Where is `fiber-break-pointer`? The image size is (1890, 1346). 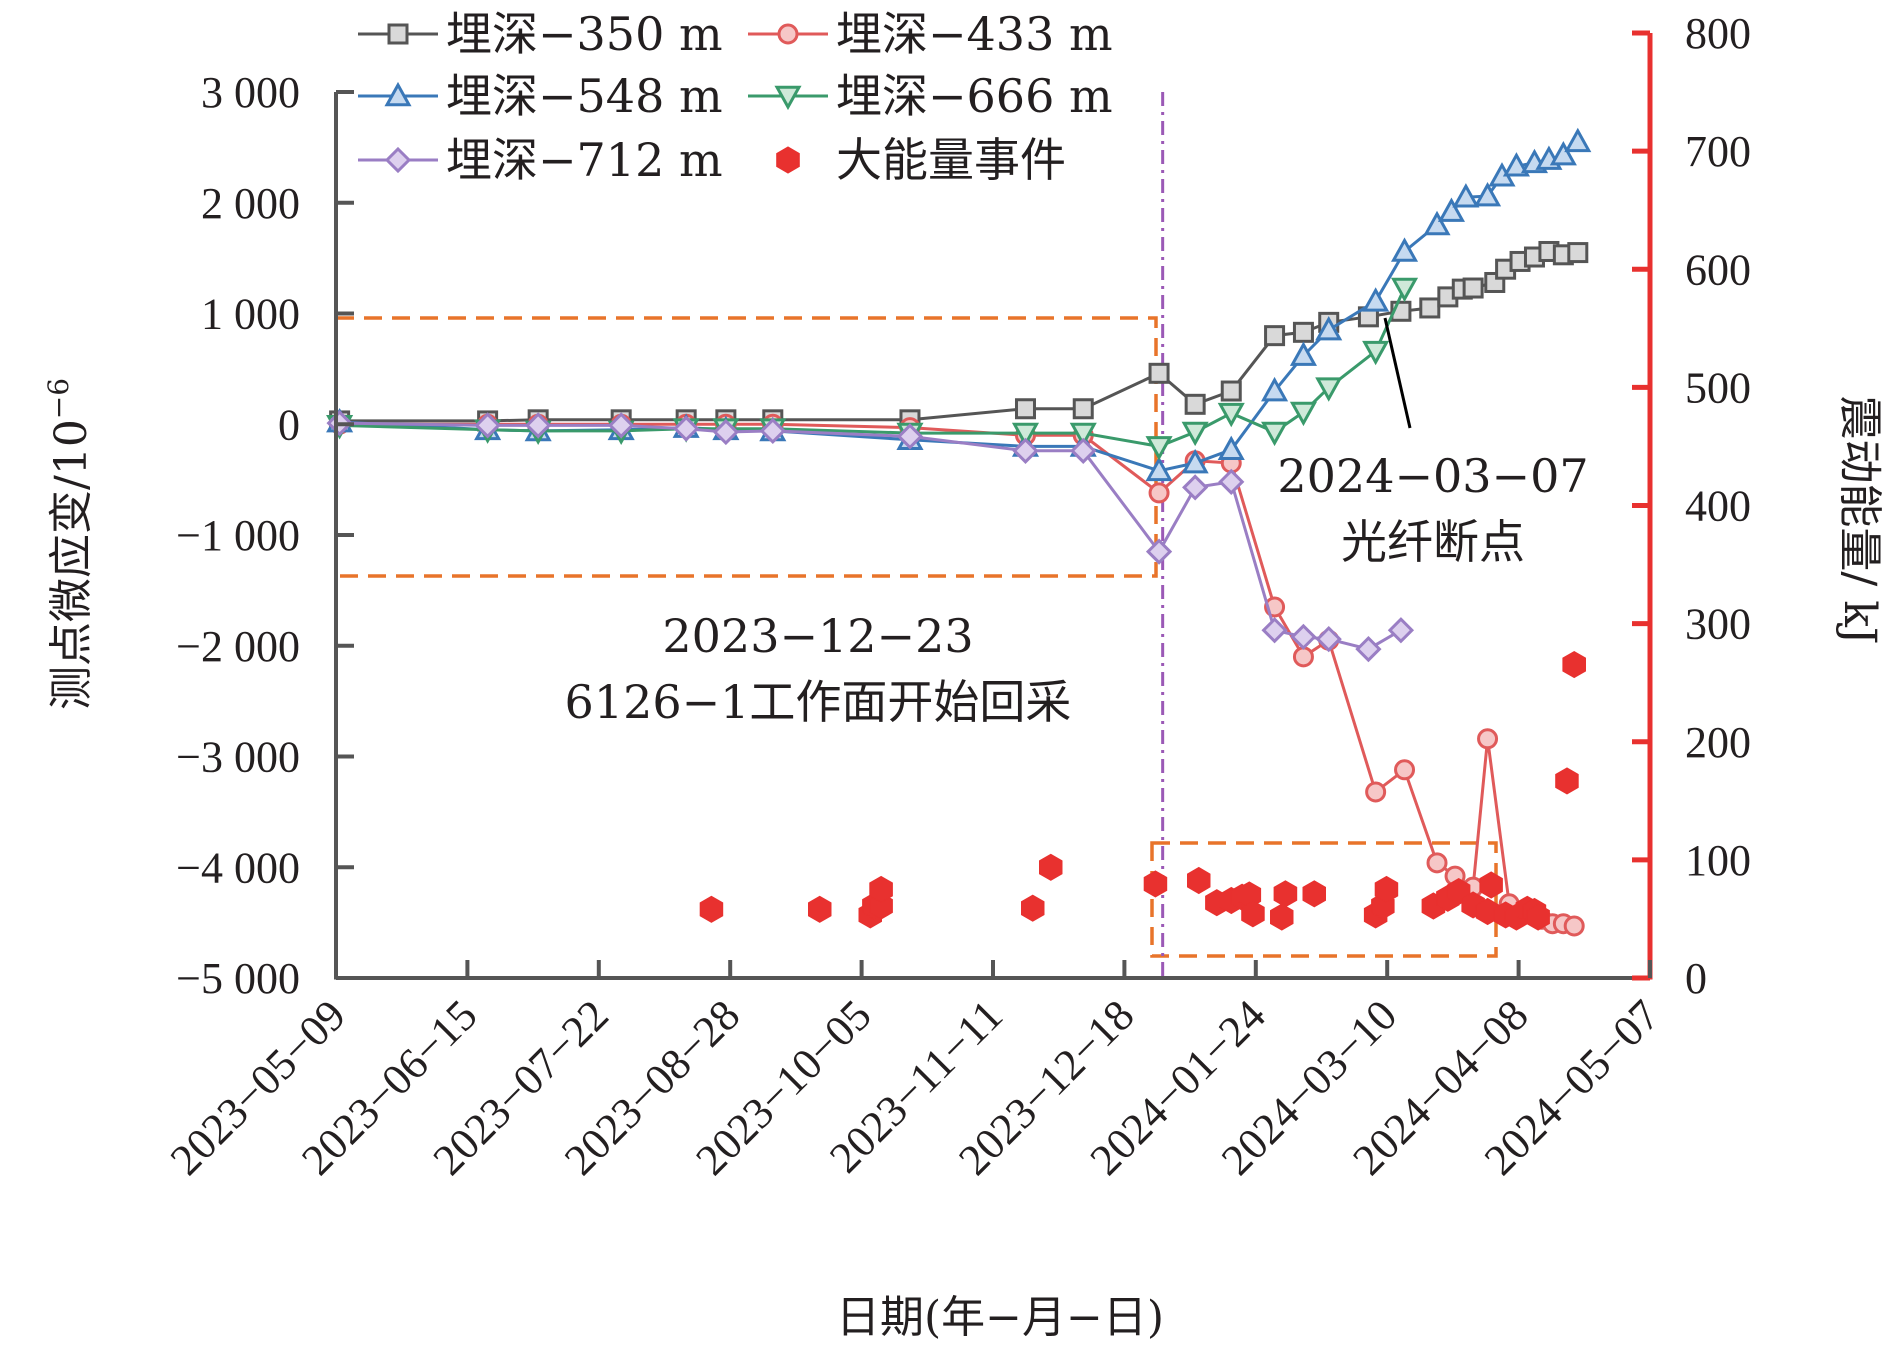
fiber-break-pointer is located at coordinates (1397, 373).